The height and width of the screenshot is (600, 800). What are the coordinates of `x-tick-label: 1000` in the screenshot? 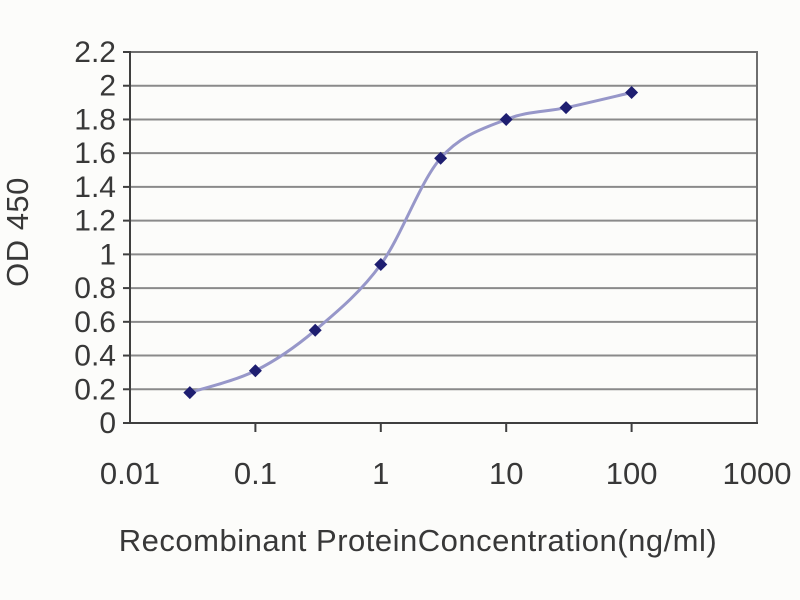 It's located at (757, 473).